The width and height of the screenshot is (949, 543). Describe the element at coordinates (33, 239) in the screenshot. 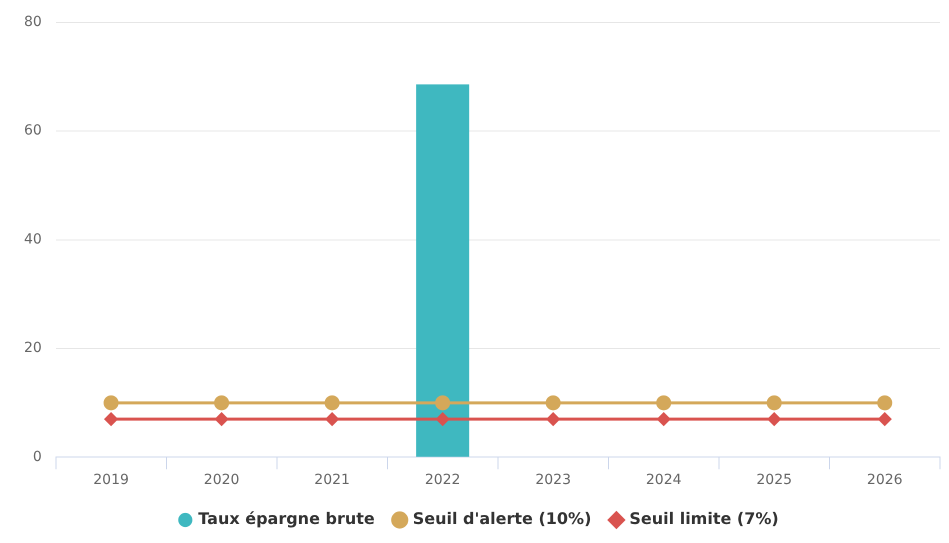

I see `y-tick-label: 40` at that location.